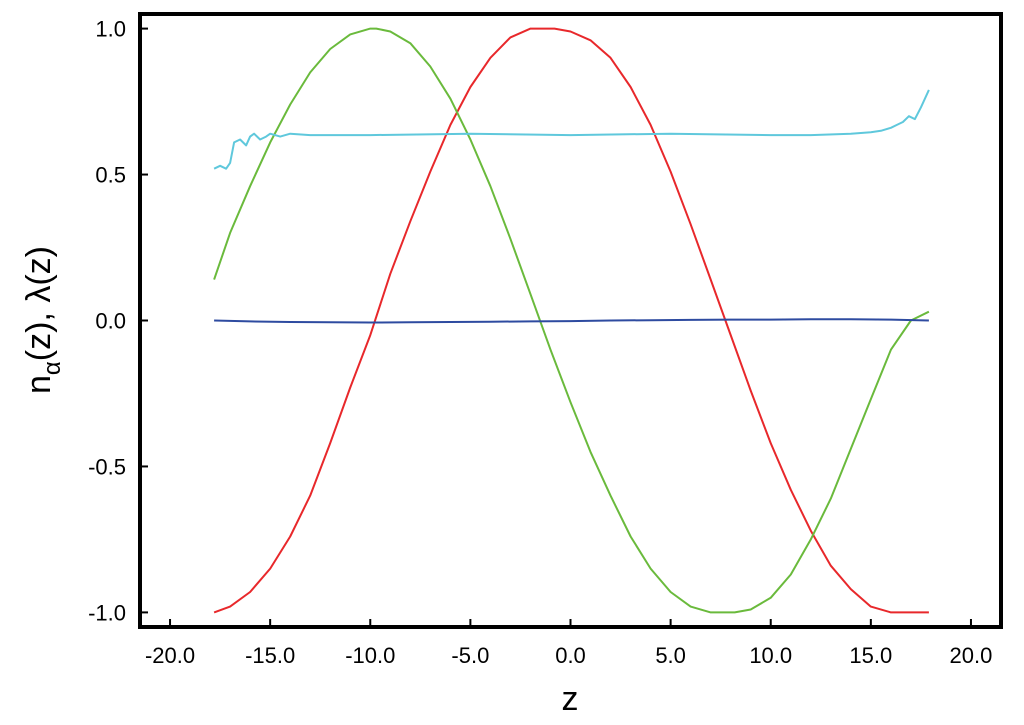 This screenshot has height=725, width=1024. Describe the element at coordinates (370, 655) in the screenshot. I see `x-tick-label: -10.0` at that location.